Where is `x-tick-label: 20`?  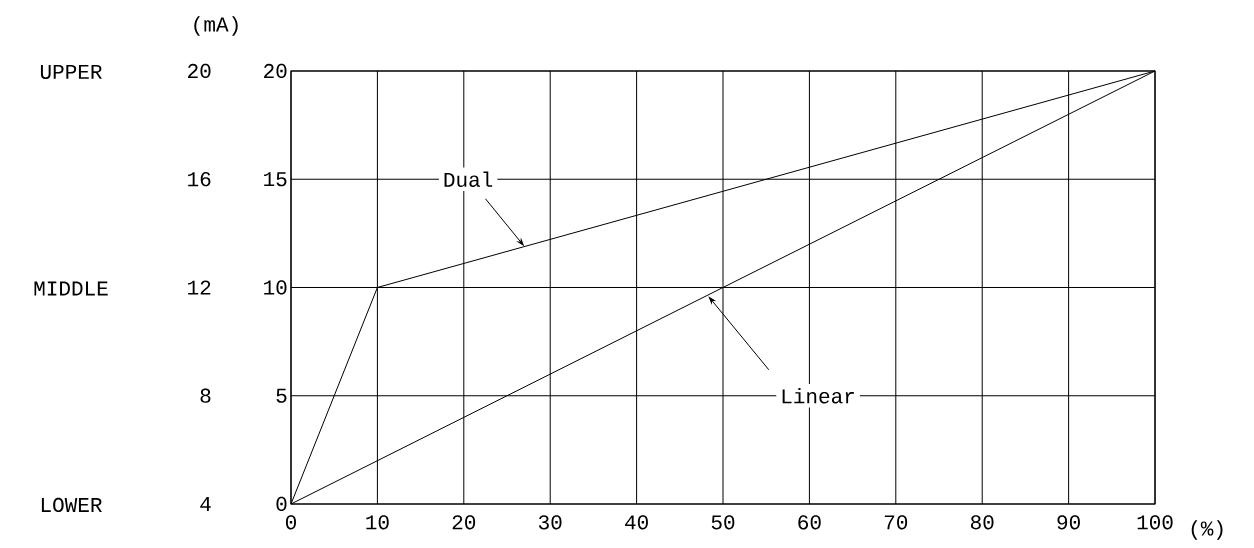 x-tick-label: 20 is located at coordinates (464, 522).